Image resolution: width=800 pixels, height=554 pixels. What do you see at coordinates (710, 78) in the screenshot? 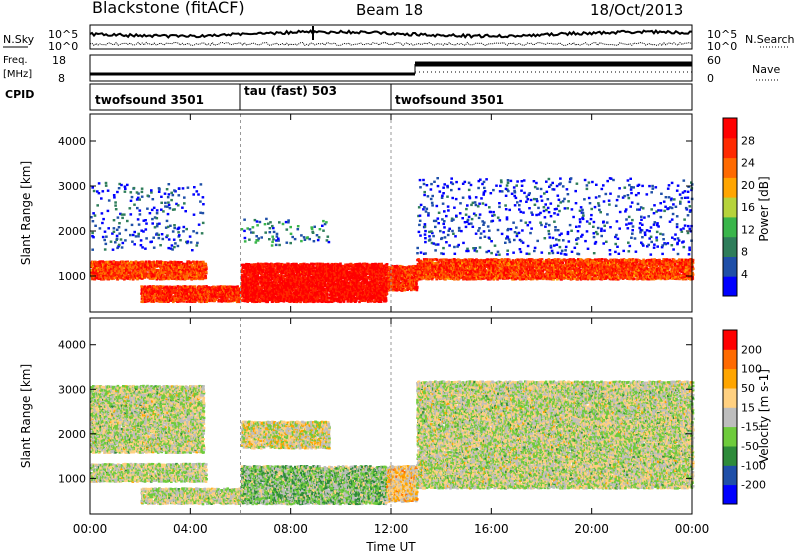
I see `nave-tick-bottom: 0` at bounding box center [710, 78].